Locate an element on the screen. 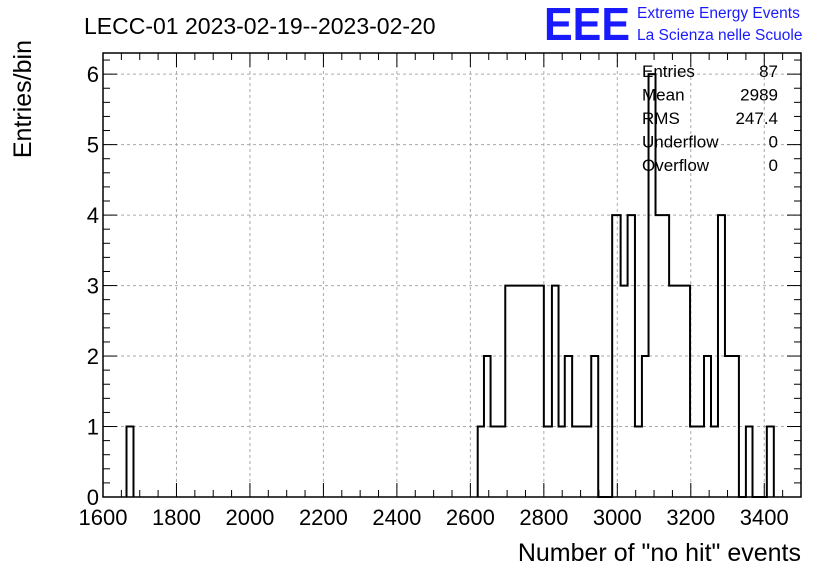  stat-label: Underflow is located at coordinates (680, 142).